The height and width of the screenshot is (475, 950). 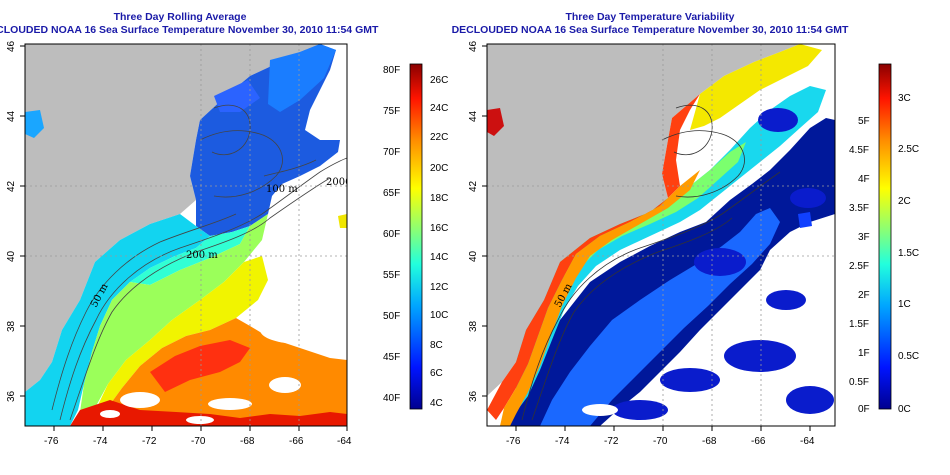 What do you see at coordinates (391, 193) in the screenshot?
I see `left-cb-f-label: 65F` at bounding box center [391, 193].